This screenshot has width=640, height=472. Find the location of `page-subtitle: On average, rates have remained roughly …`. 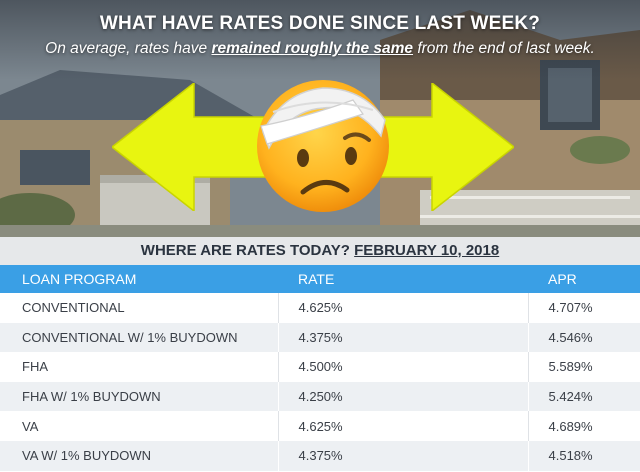

page-subtitle: On average, rates have remained roughly … is located at coordinates (320, 49).